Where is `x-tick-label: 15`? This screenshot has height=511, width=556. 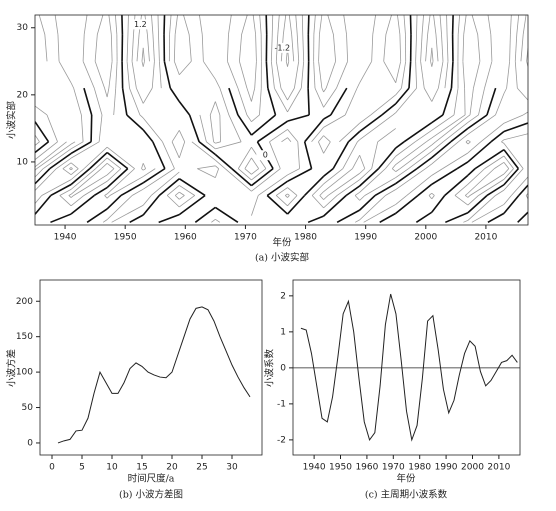
x-tick-label: 15 is located at coordinates (141, 468).